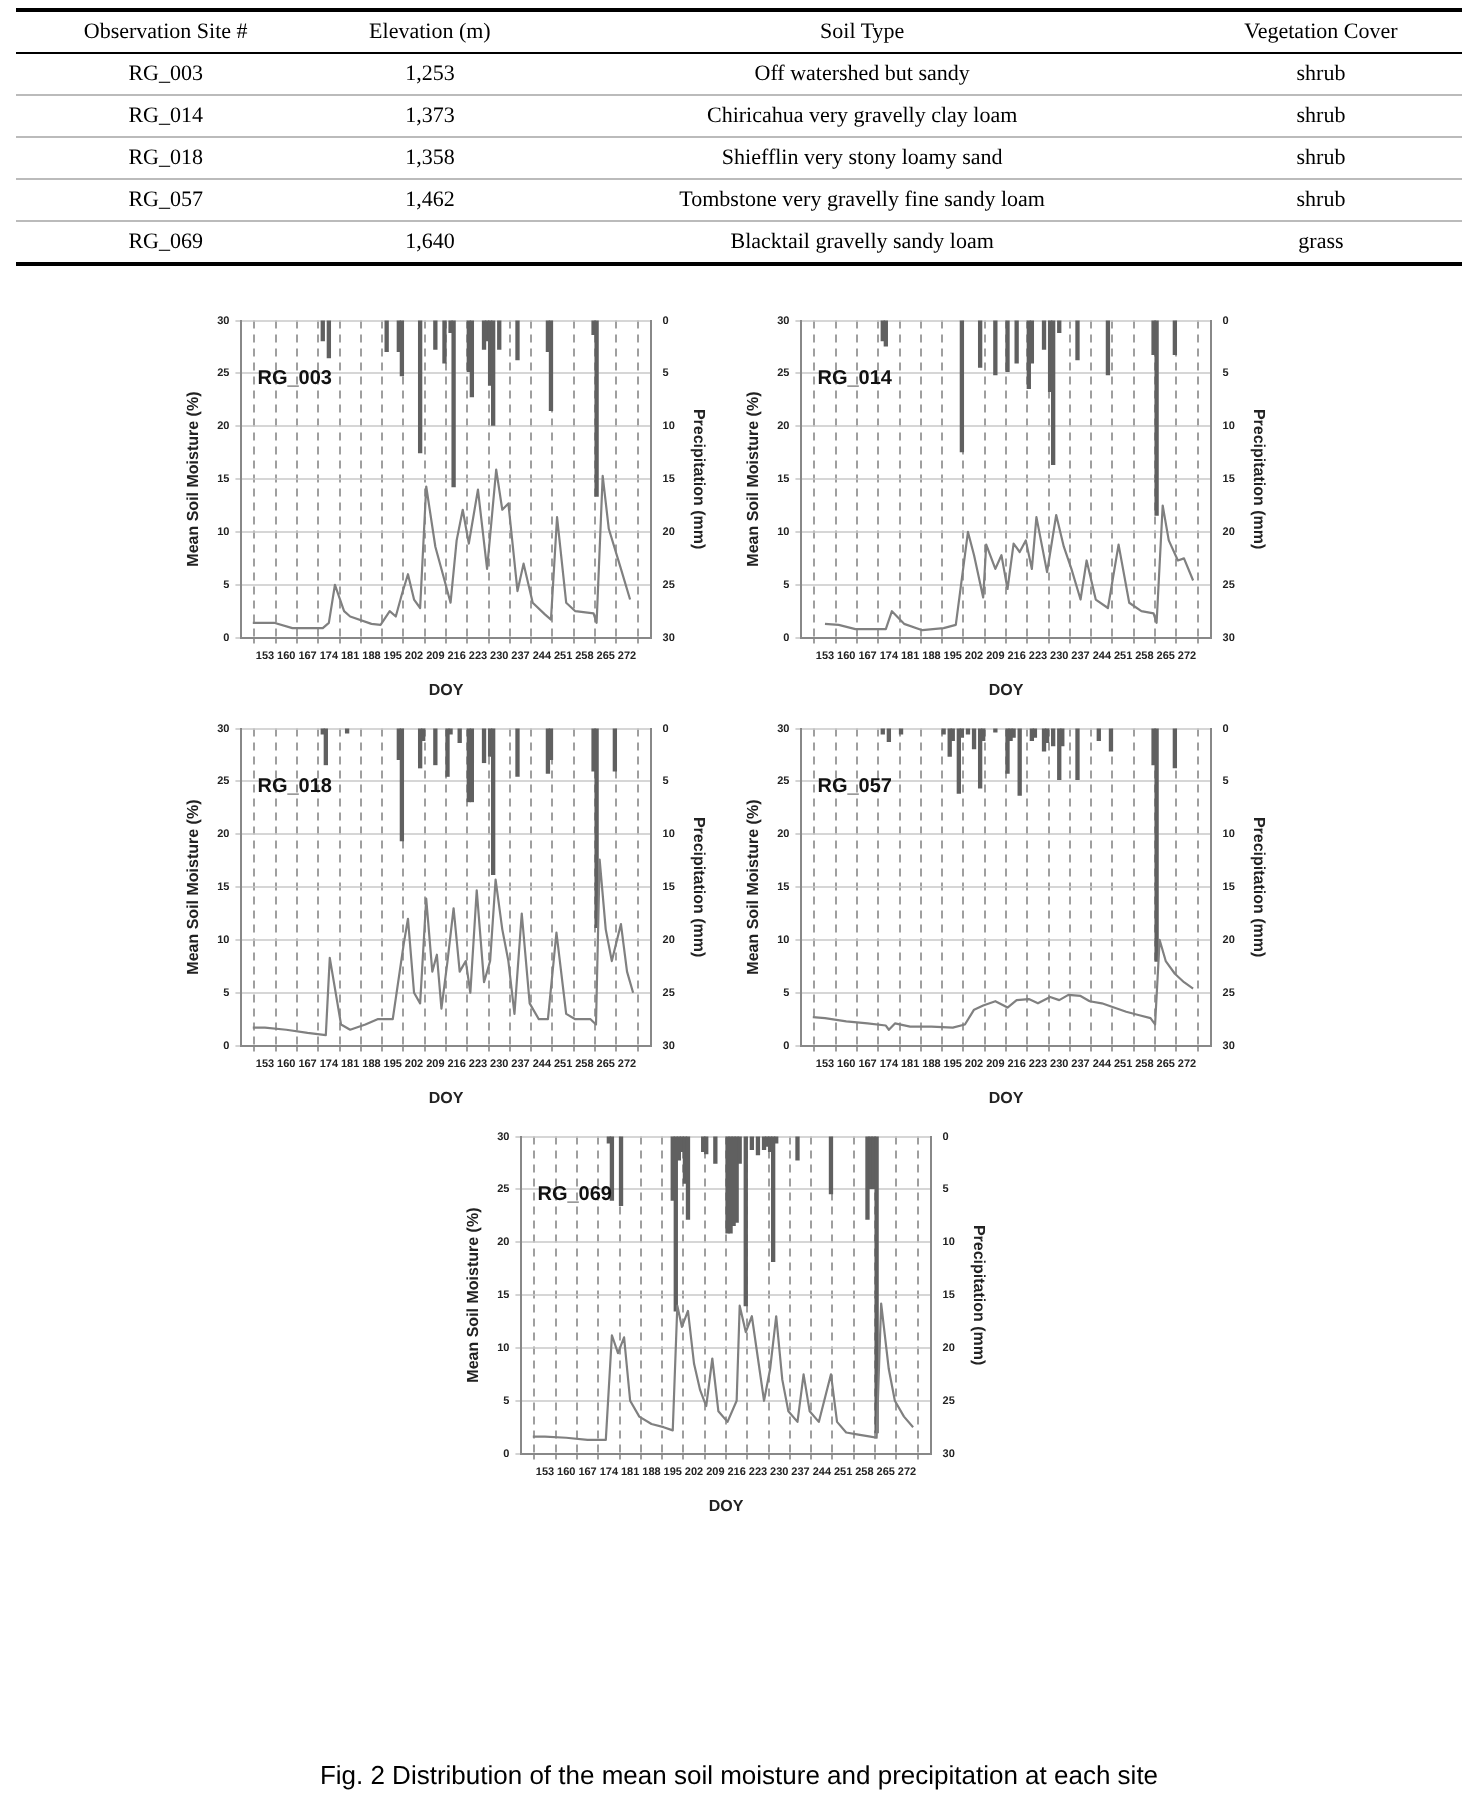 The width and height of the screenshot is (1478, 1820). Describe the element at coordinates (430, 74) in the screenshot. I see `text: 1,253` at that location.